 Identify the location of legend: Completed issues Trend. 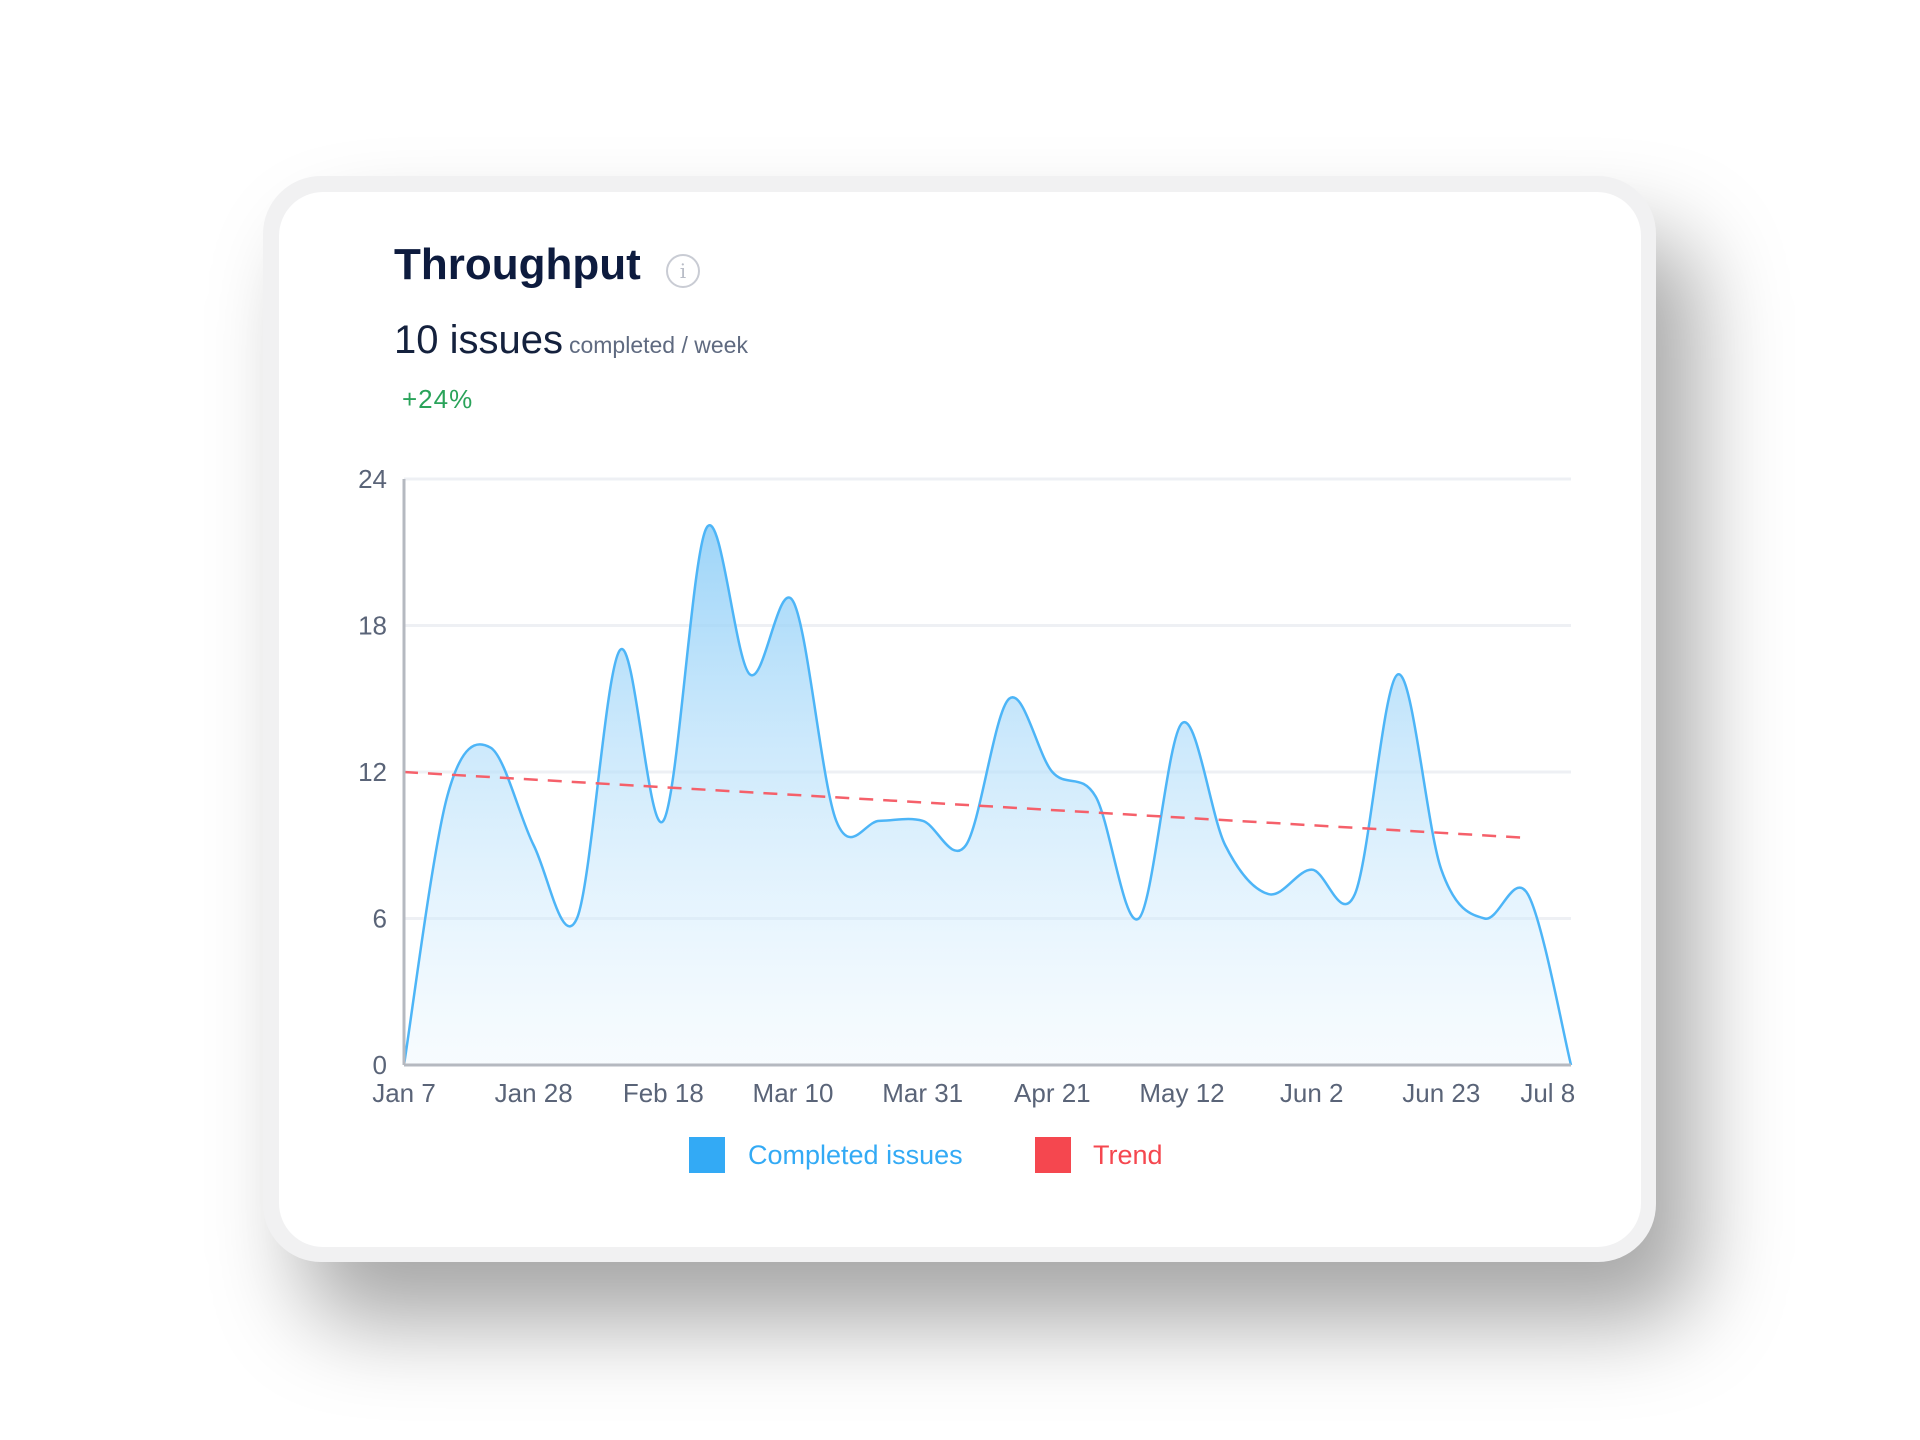
(926, 1155).